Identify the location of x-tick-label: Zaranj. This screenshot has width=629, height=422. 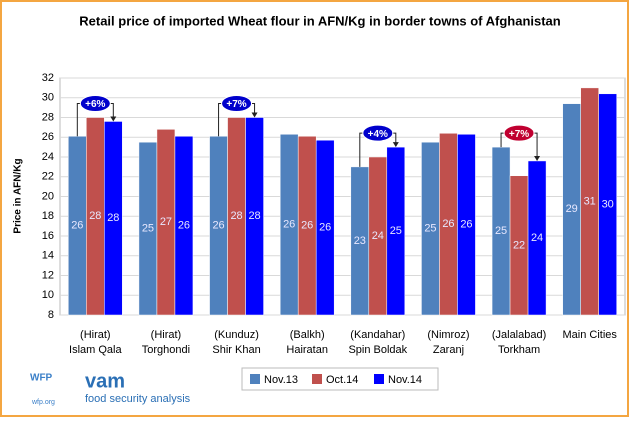
(448, 350).